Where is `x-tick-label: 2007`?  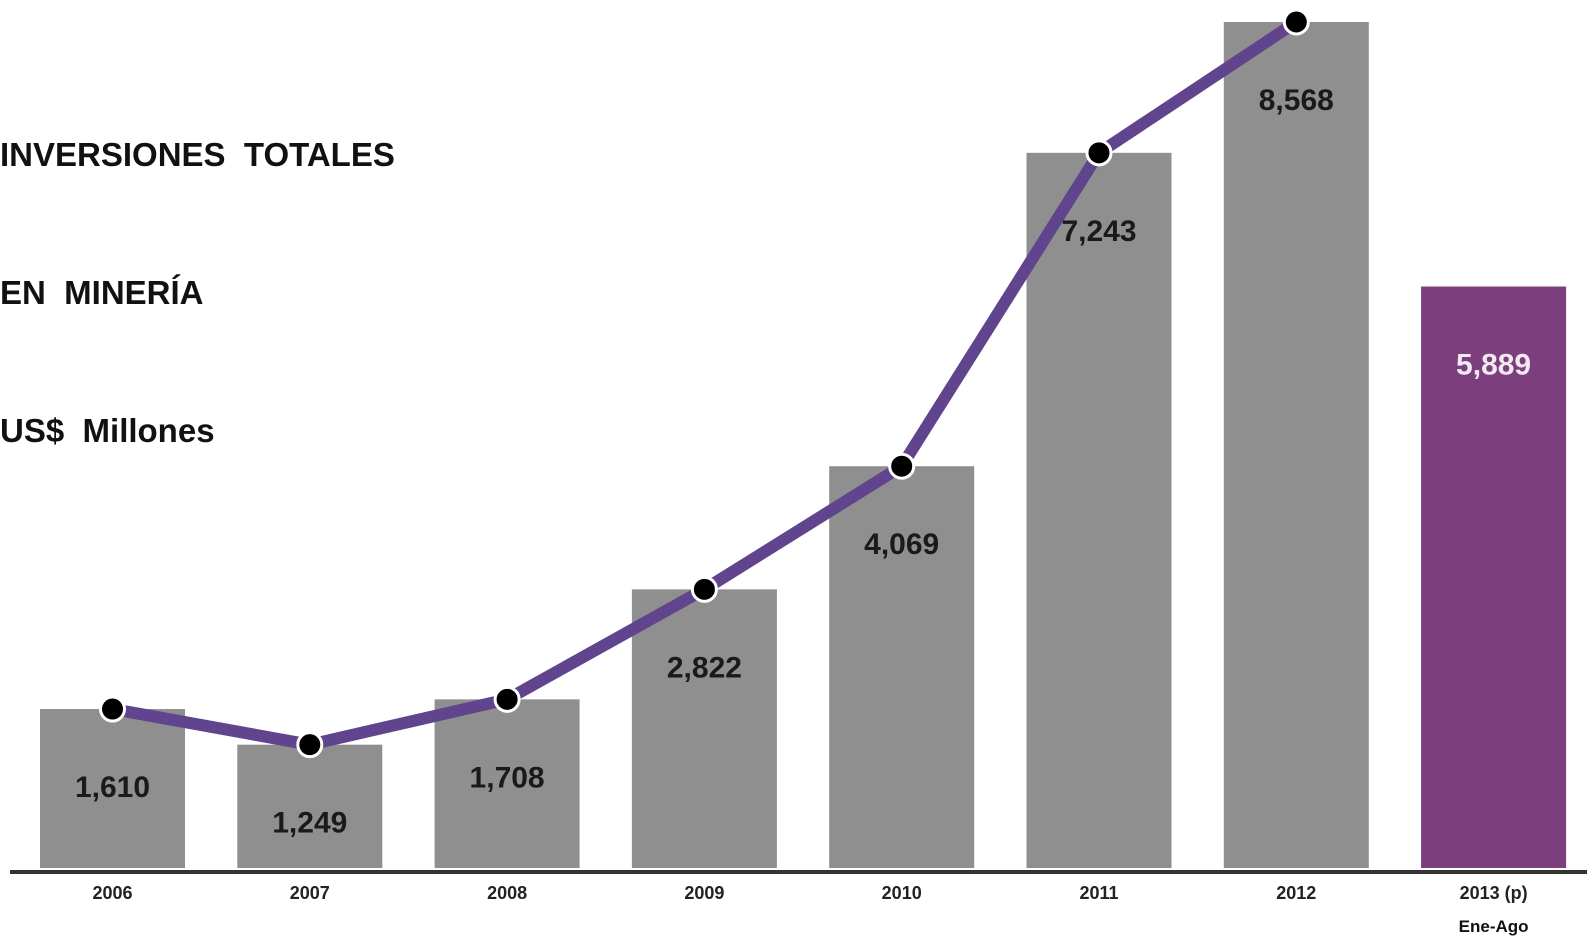
x-tick-label: 2007 is located at coordinates (310, 893).